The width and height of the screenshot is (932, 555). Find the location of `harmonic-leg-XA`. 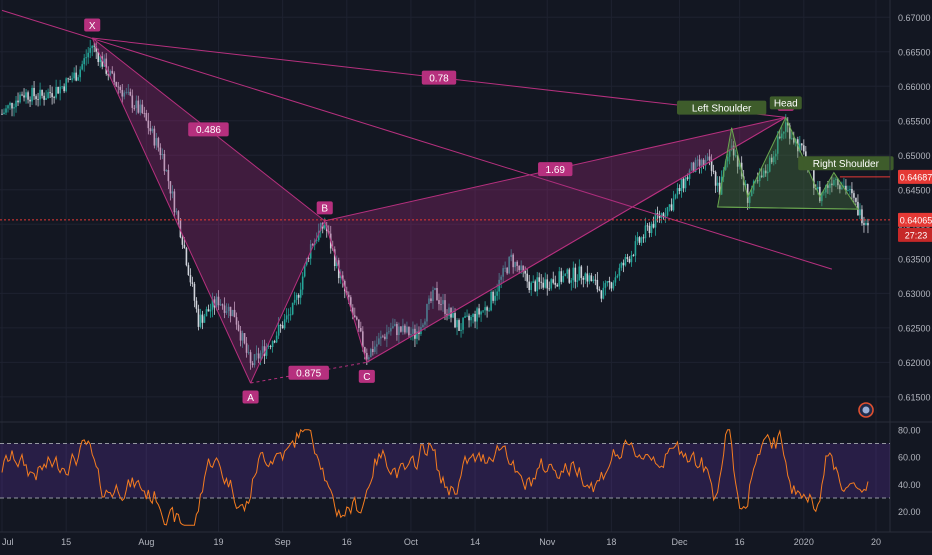

harmonic-leg-XA is located at coordinates (171, 210).